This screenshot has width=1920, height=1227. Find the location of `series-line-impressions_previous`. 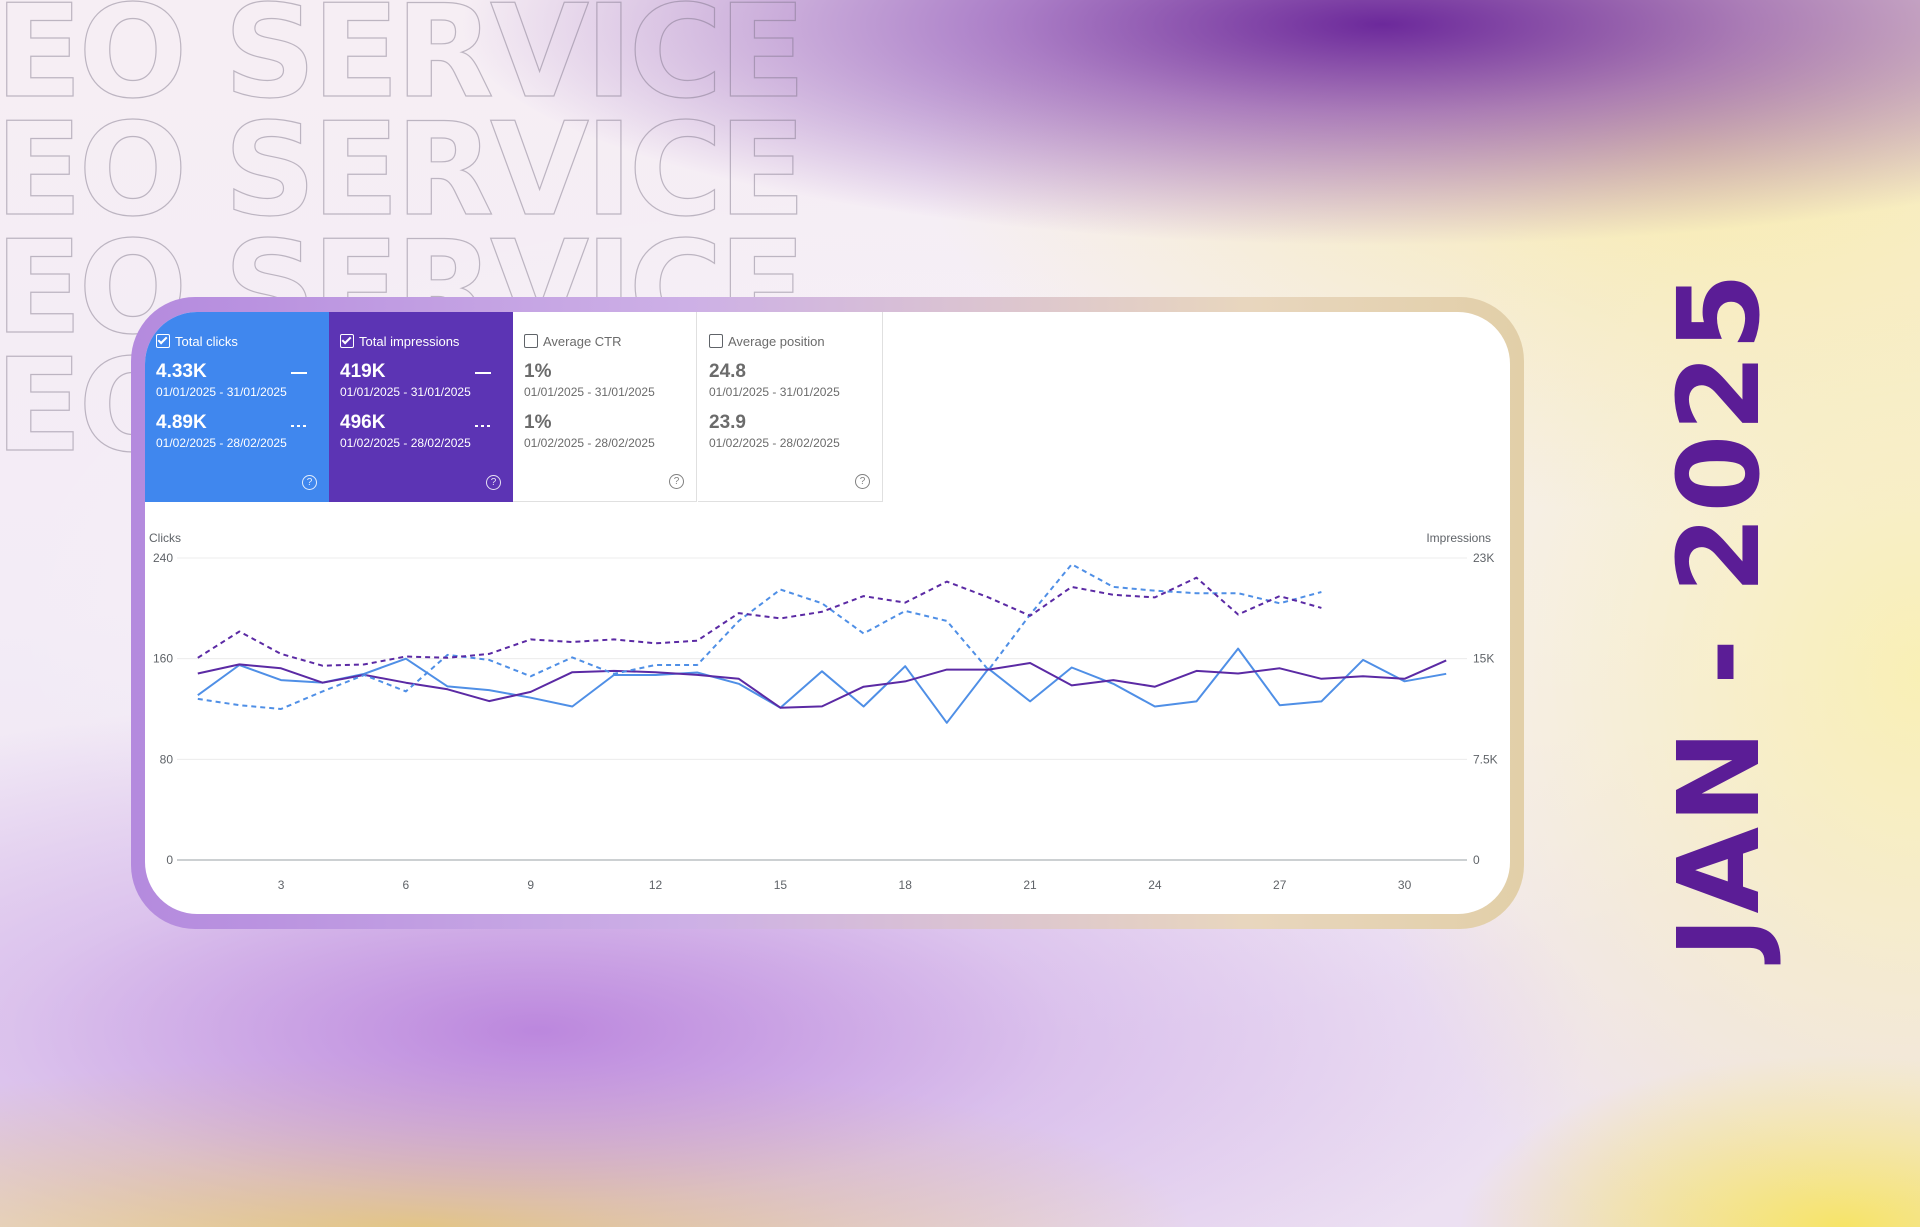

series-line-impressions_previous is located at coordinates (759, 621).